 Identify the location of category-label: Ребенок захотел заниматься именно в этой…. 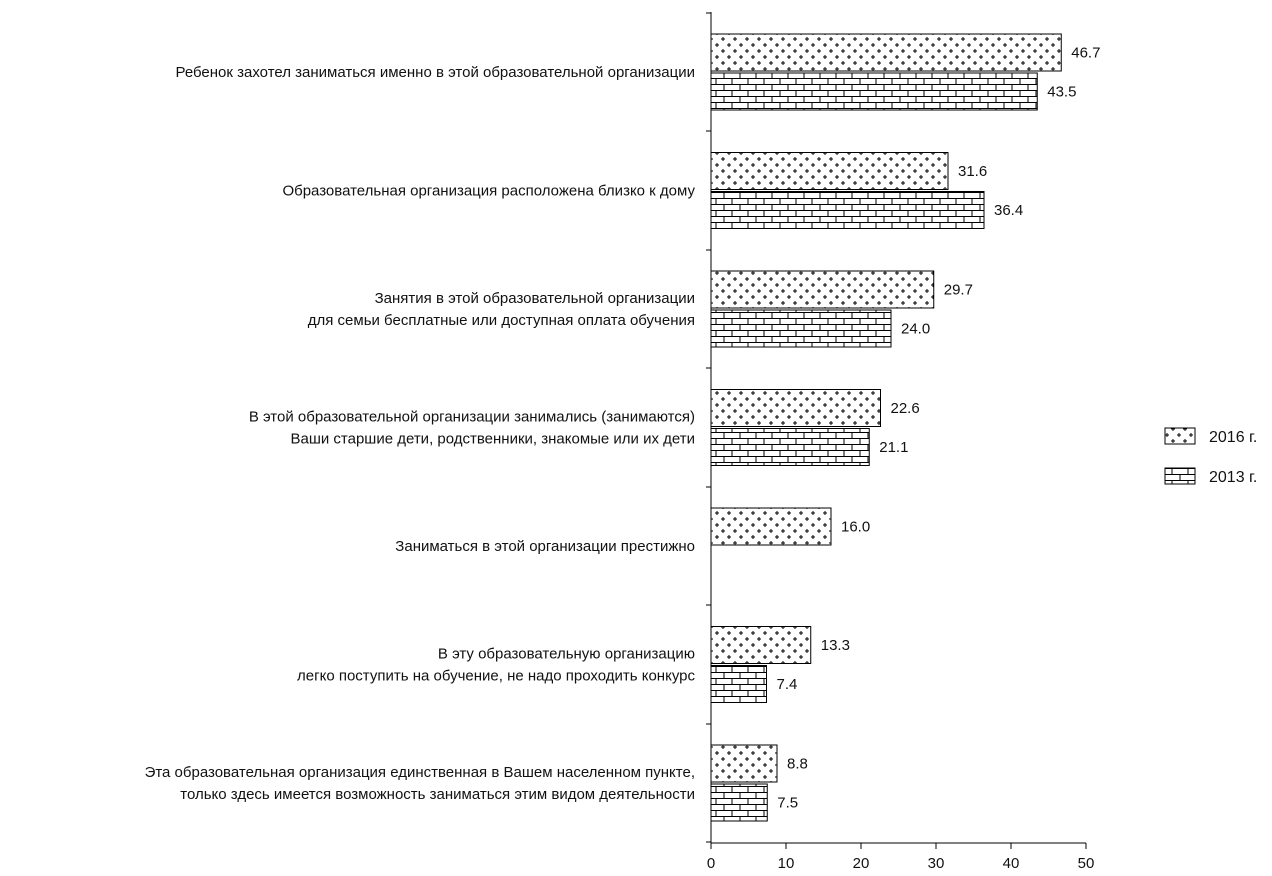
(435, 72).